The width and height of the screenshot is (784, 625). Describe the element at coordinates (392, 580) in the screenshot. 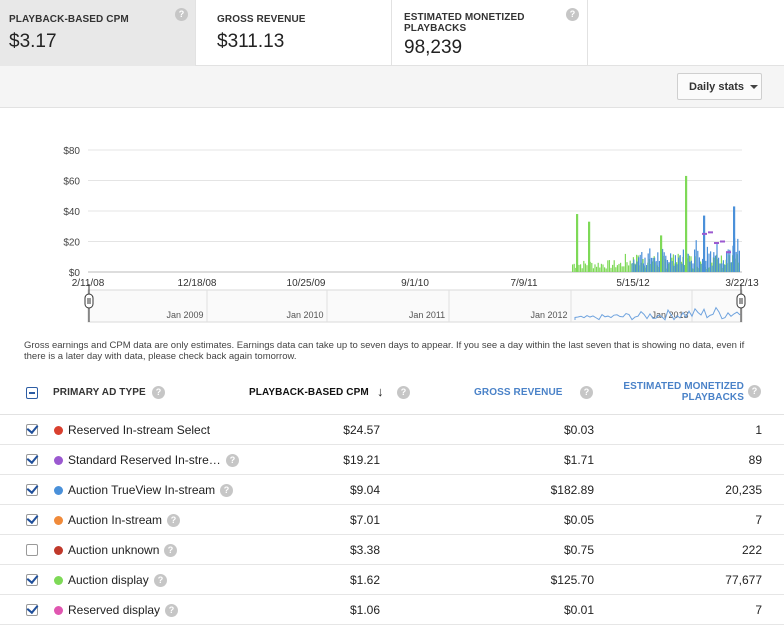

I see `table-row: Auction display? $1.62 $125.70 77,677` at that location.